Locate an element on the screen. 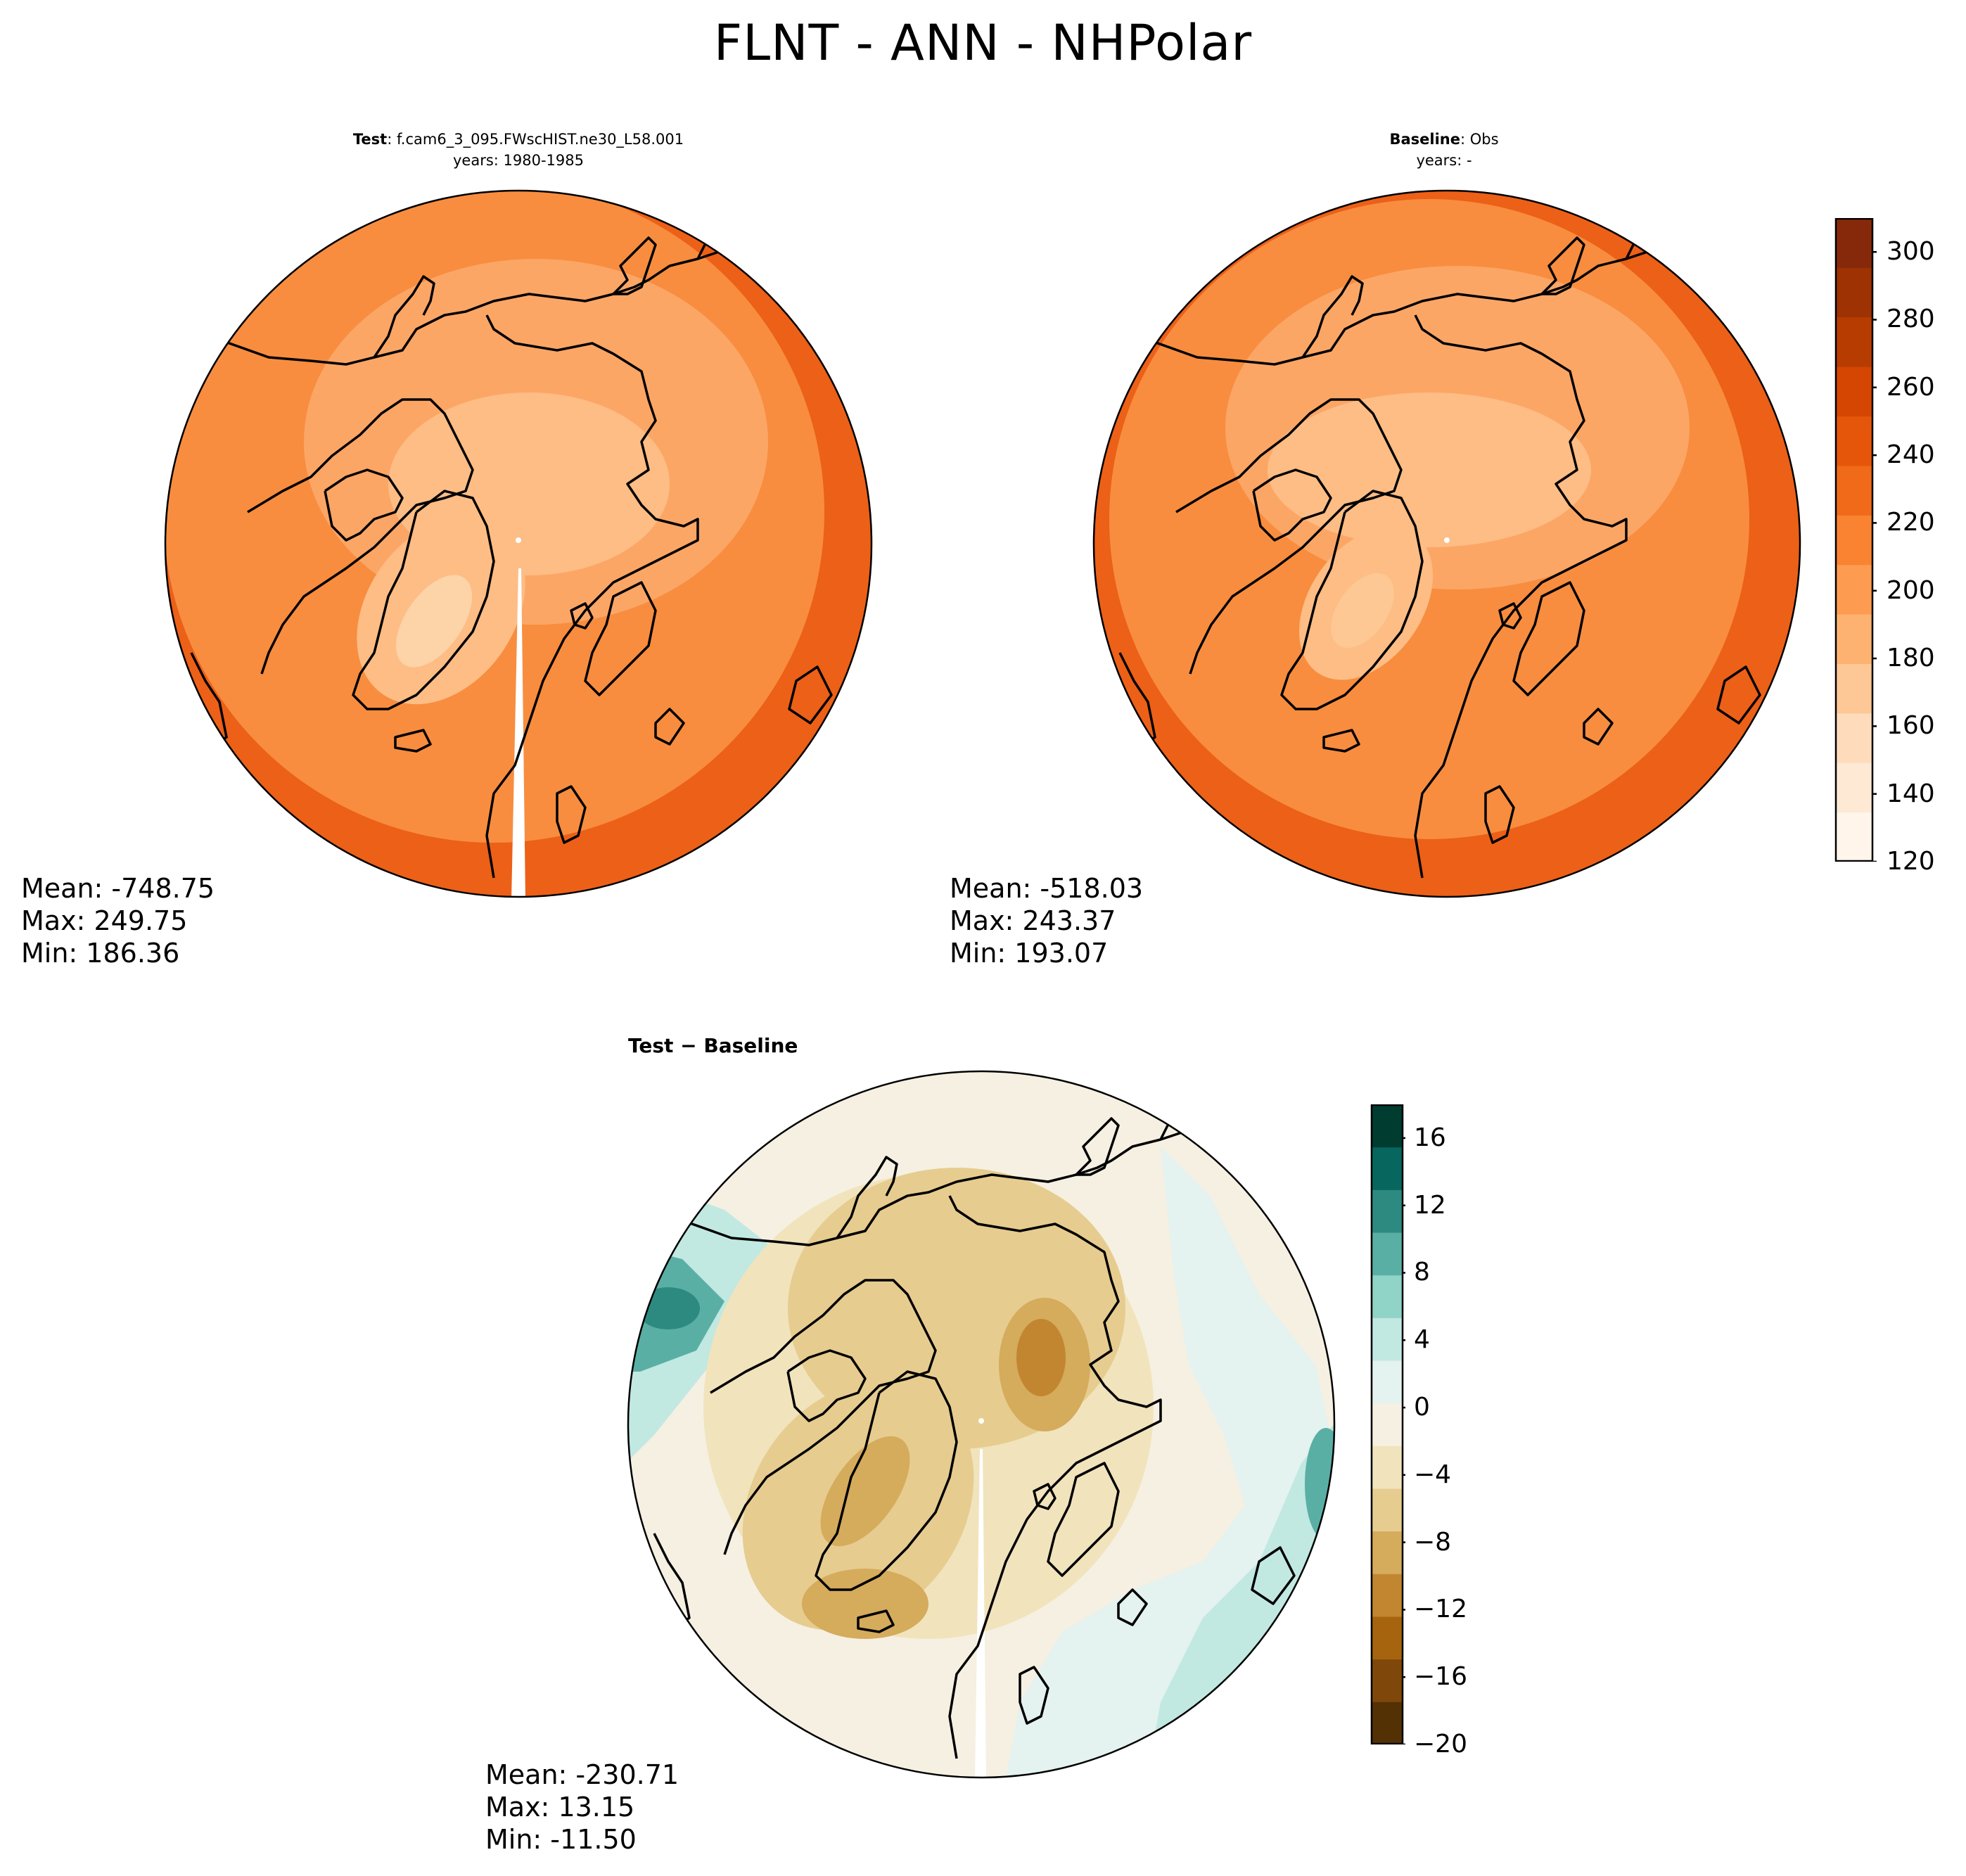 Image resolution: width=1966 pixels, height=1876 pixels. baseline-pole-marker is located at coordinates (1447, 540).